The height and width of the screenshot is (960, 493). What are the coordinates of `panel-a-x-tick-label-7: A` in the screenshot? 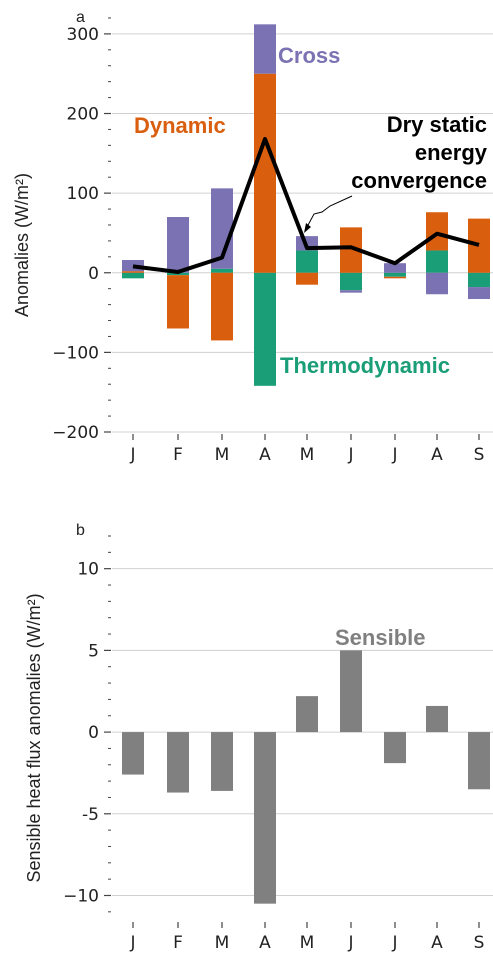 It's located at (437, 455).